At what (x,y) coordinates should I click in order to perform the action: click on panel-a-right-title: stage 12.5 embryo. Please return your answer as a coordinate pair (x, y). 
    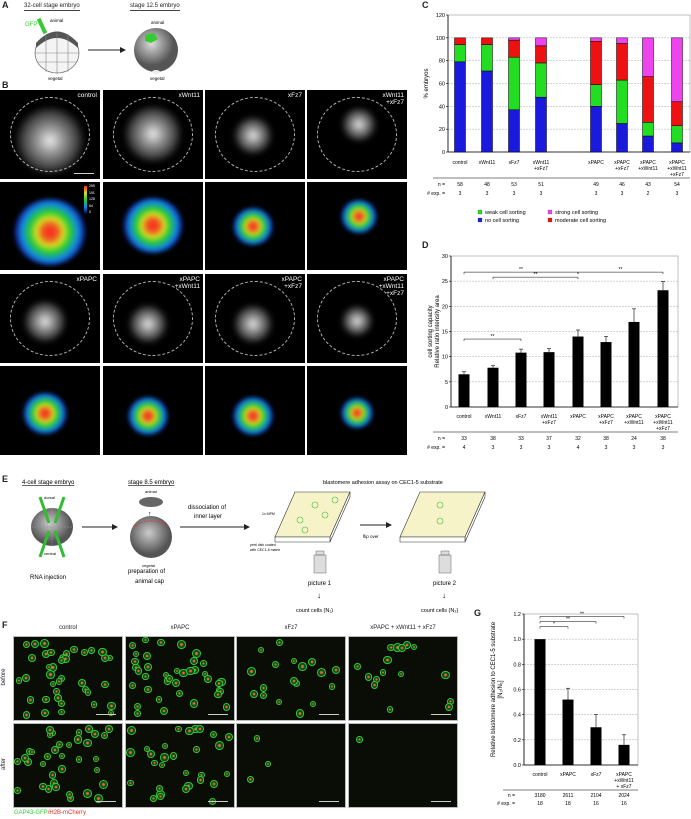
    Looking at the image, I should click on (155, 7).